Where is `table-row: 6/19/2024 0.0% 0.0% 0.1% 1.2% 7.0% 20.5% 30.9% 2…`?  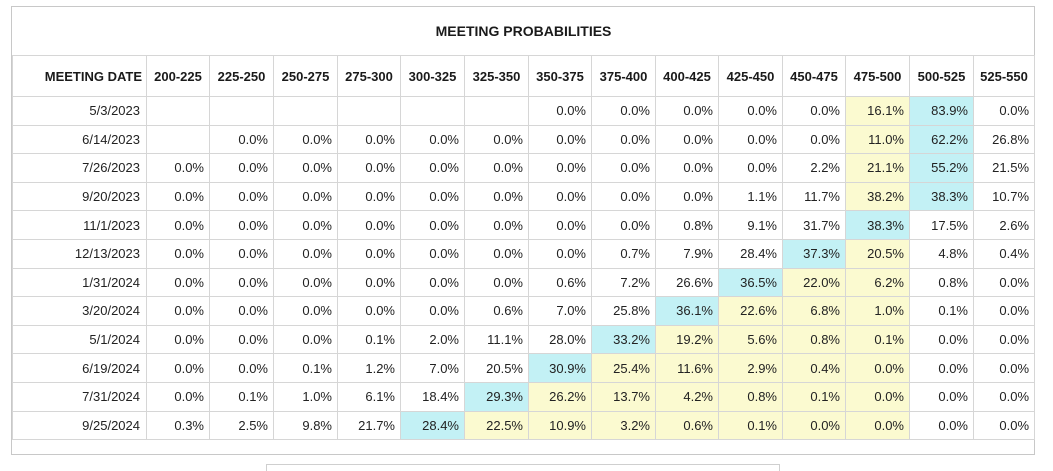 table-row: 6/19/2024 0.0% 0.0% 0.1% 1.2% 7.0% 20.5% 30.9% 2… is located at coordinates (524, 368).